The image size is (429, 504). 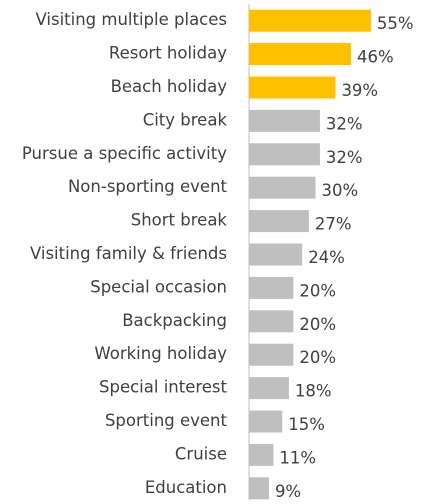 What do you see at coordinates (333, 224) in the screenshot?
I see `value-label: 27%` at bounding box center [333, 224].